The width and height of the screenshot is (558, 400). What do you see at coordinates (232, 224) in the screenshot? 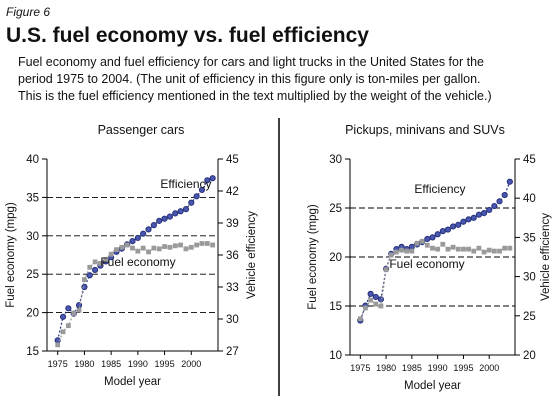
I see `y2-tick-label: 39` at bounding box center [232, 224].